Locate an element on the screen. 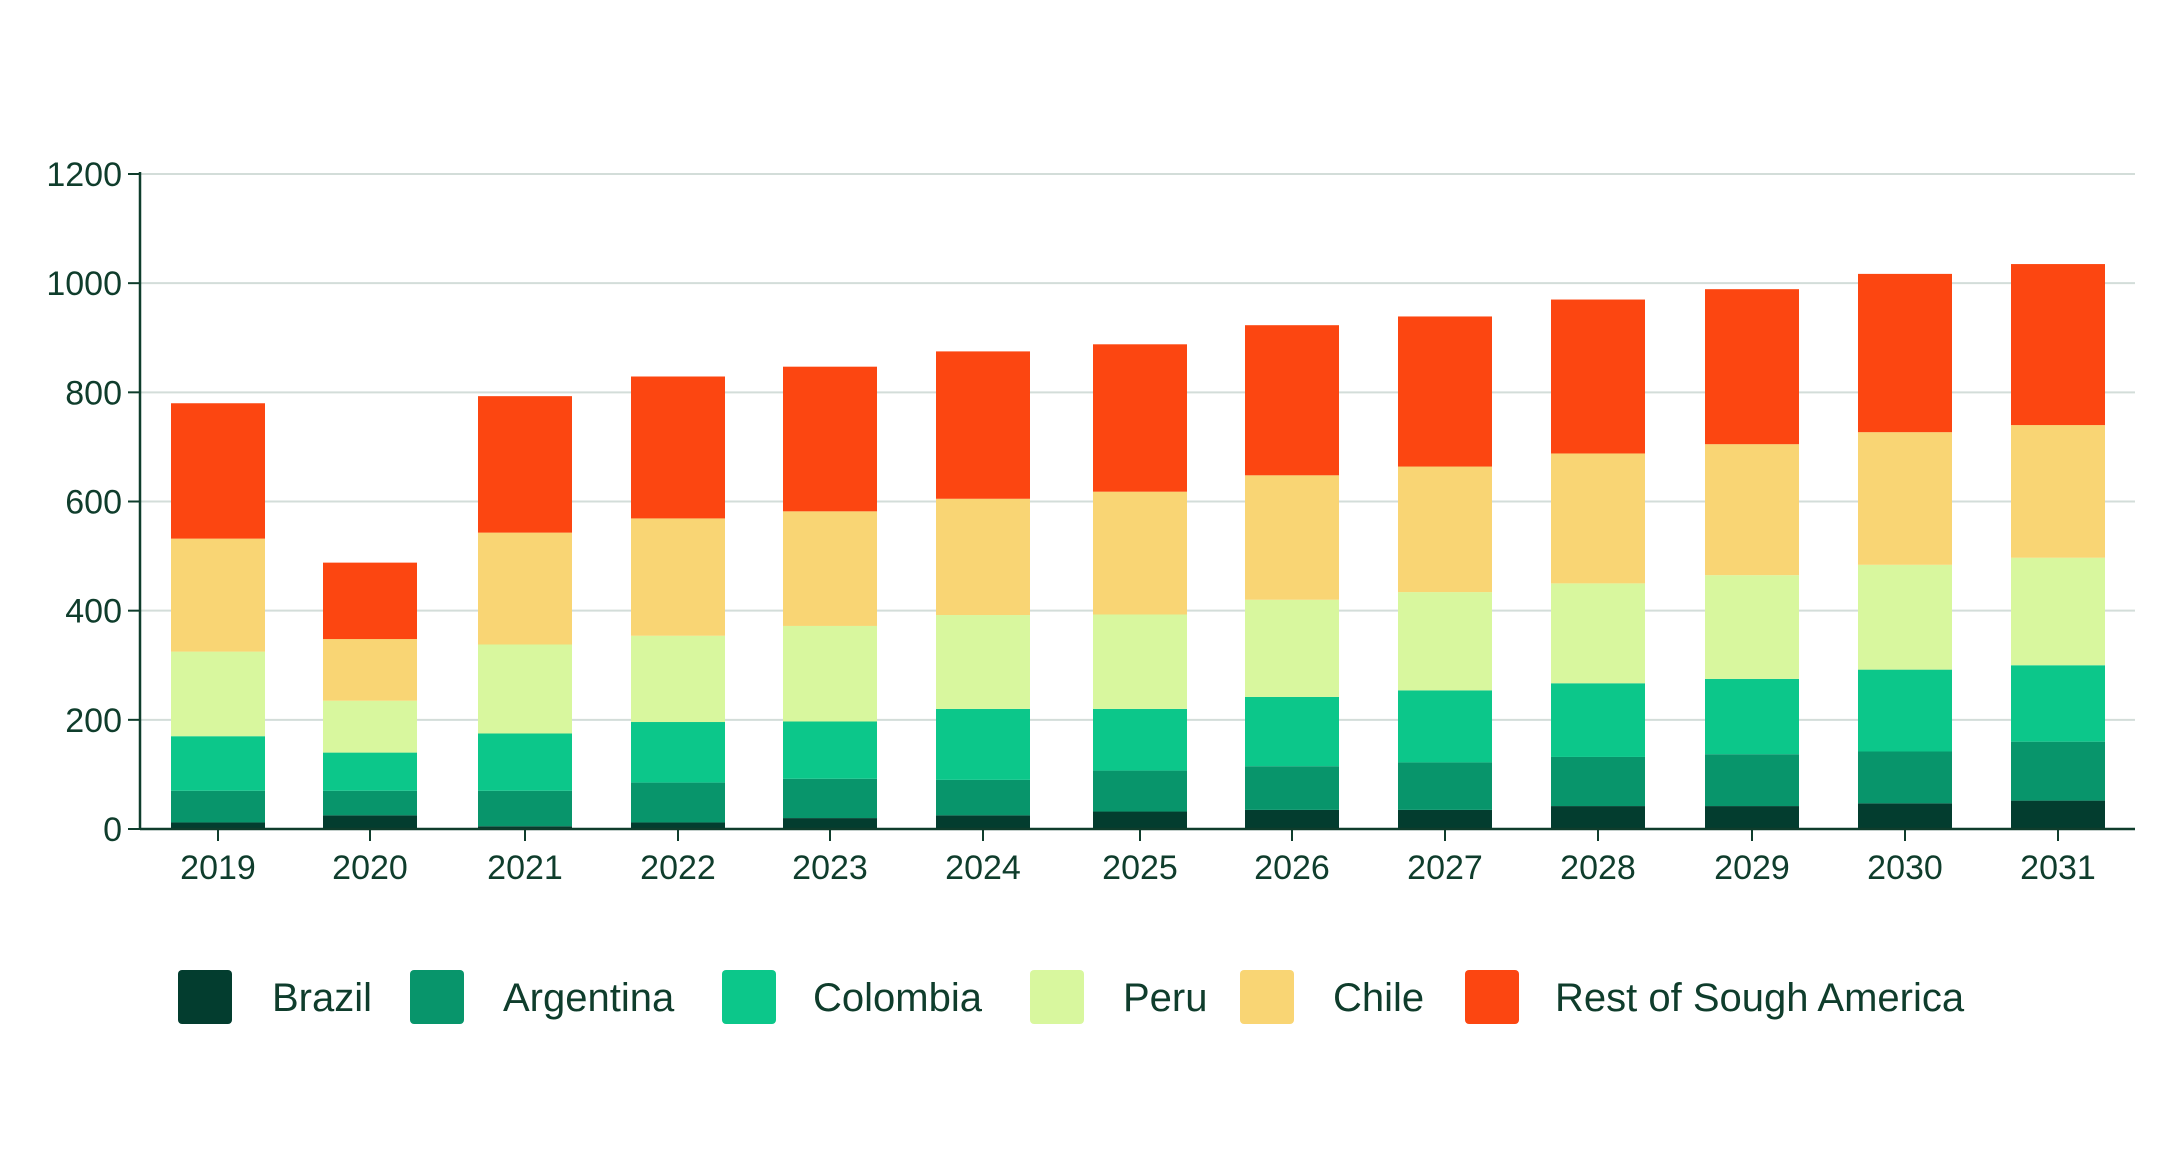  bar-segment-2024-argentina is located at coordinates (983, 797).